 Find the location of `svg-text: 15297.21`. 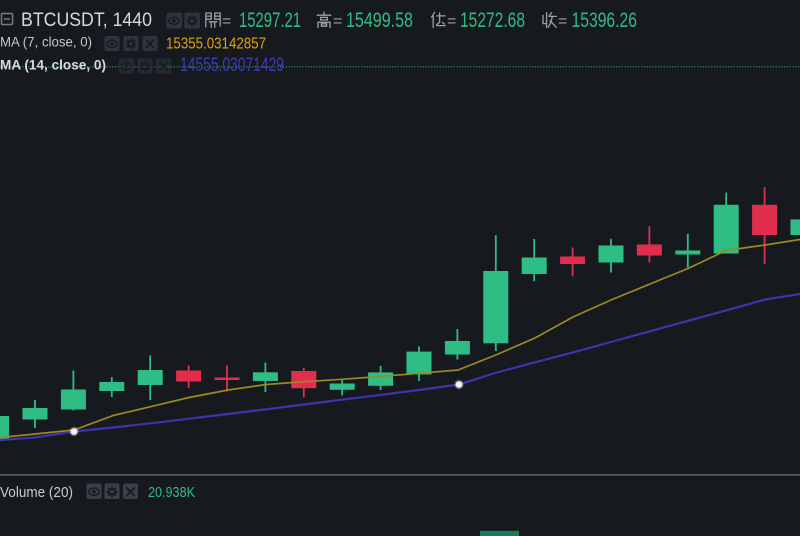

svg-text: 15297.21 is located at coordinates (270, 20).